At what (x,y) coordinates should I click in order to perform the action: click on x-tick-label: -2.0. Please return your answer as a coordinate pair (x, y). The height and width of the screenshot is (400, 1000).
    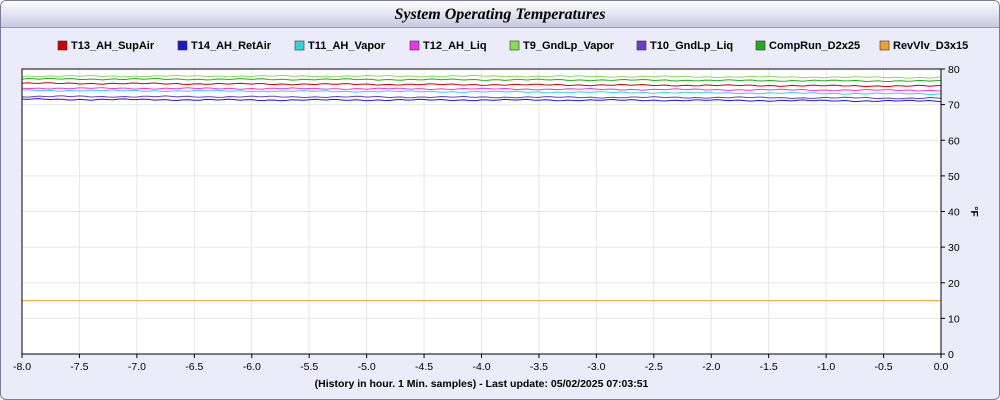
    Looking at the image, I should click on (711, 367).